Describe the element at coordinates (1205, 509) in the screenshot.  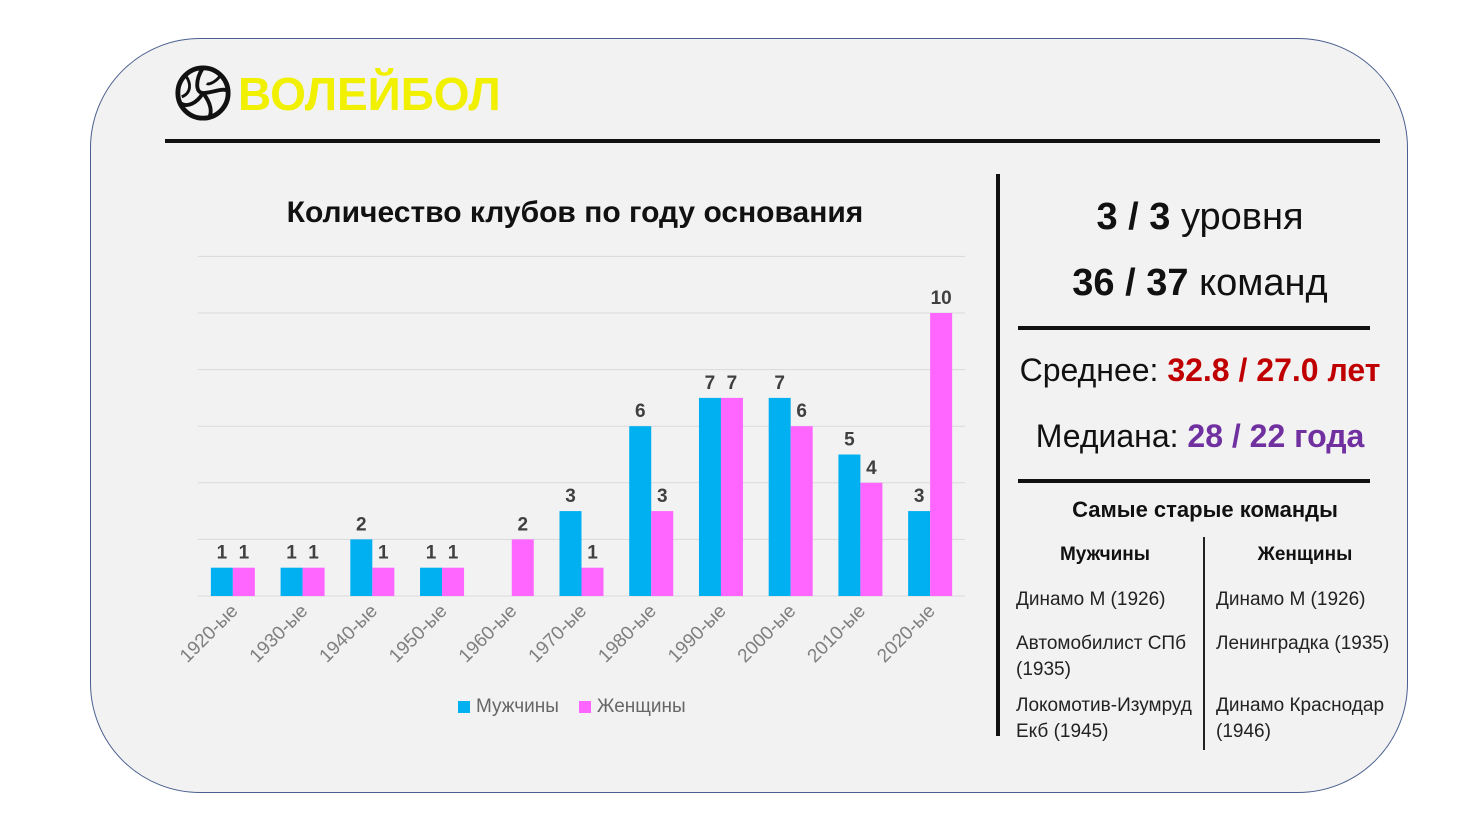
I see `oldest-teams-title: Самые старые команды` at that location.